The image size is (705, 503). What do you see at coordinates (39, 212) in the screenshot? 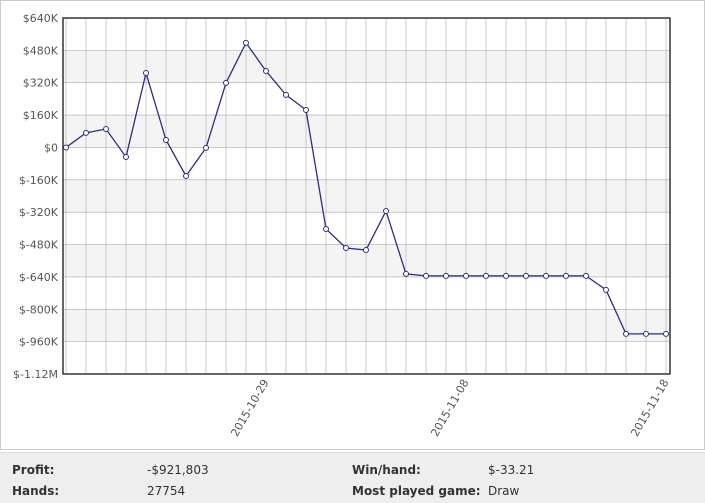
I see `y-tick-label: $-320K` at bounding box center [39, 212].